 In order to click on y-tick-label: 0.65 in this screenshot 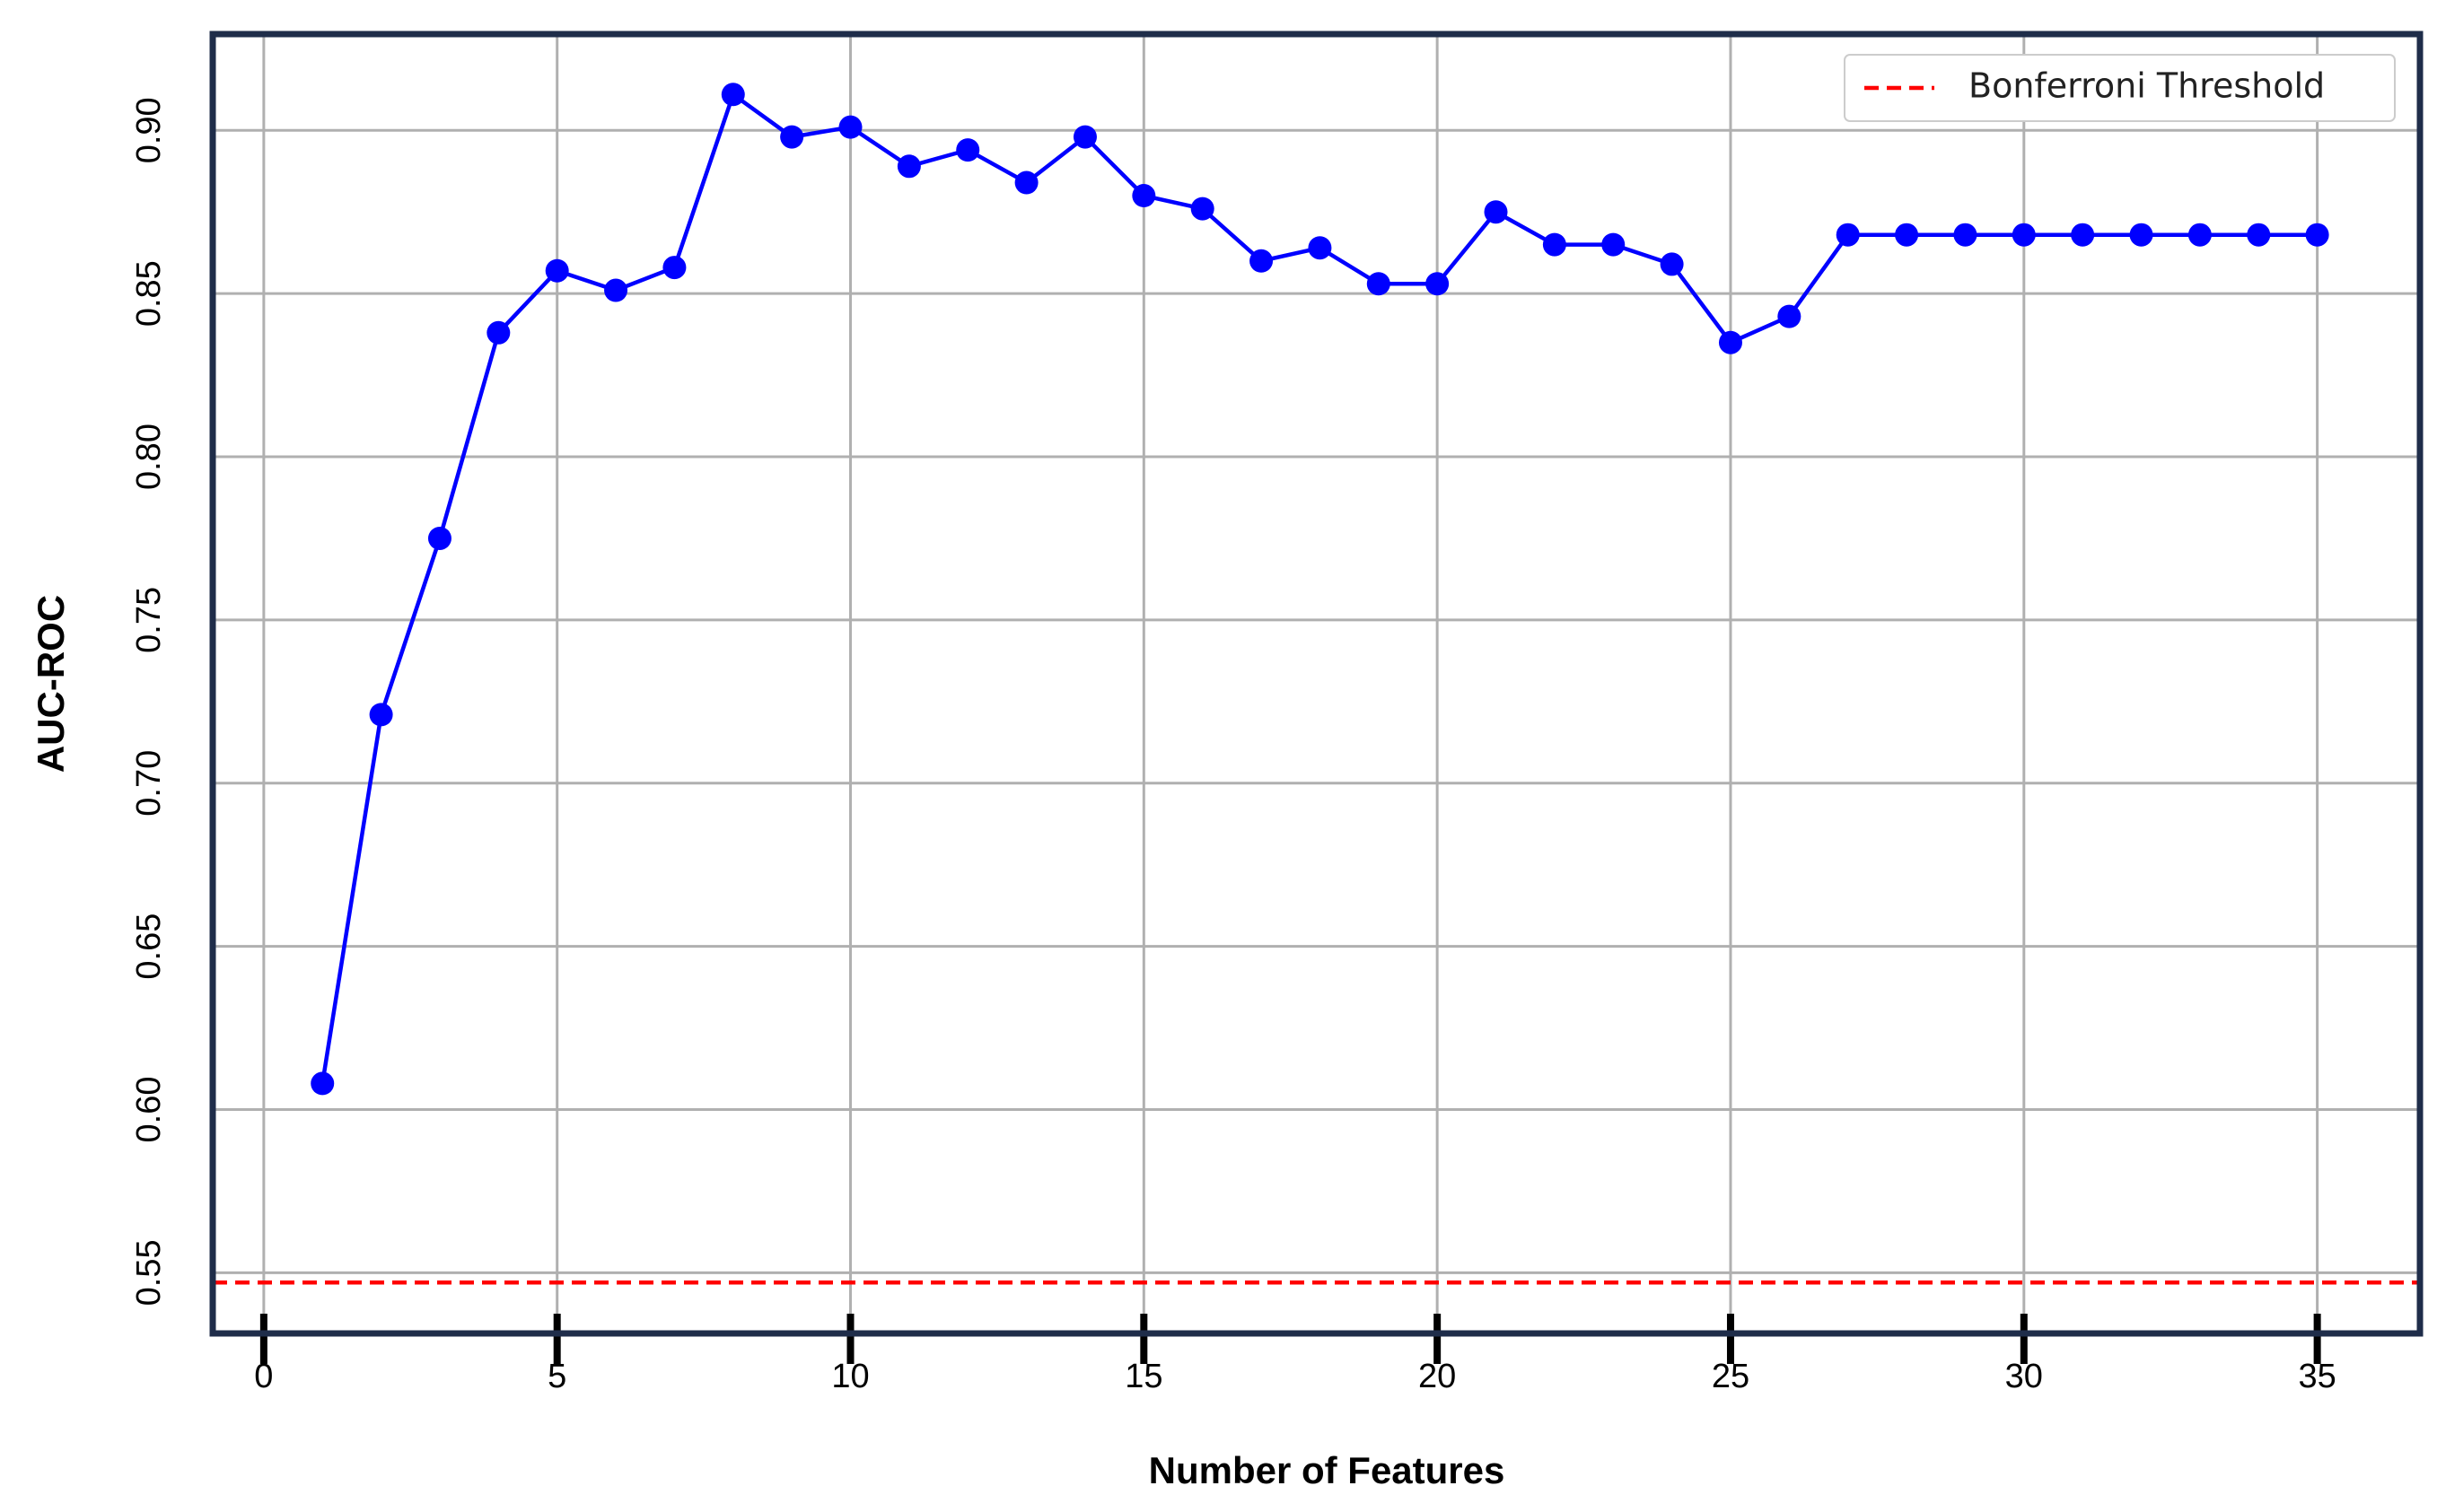, I will do `click(149, 947)`.